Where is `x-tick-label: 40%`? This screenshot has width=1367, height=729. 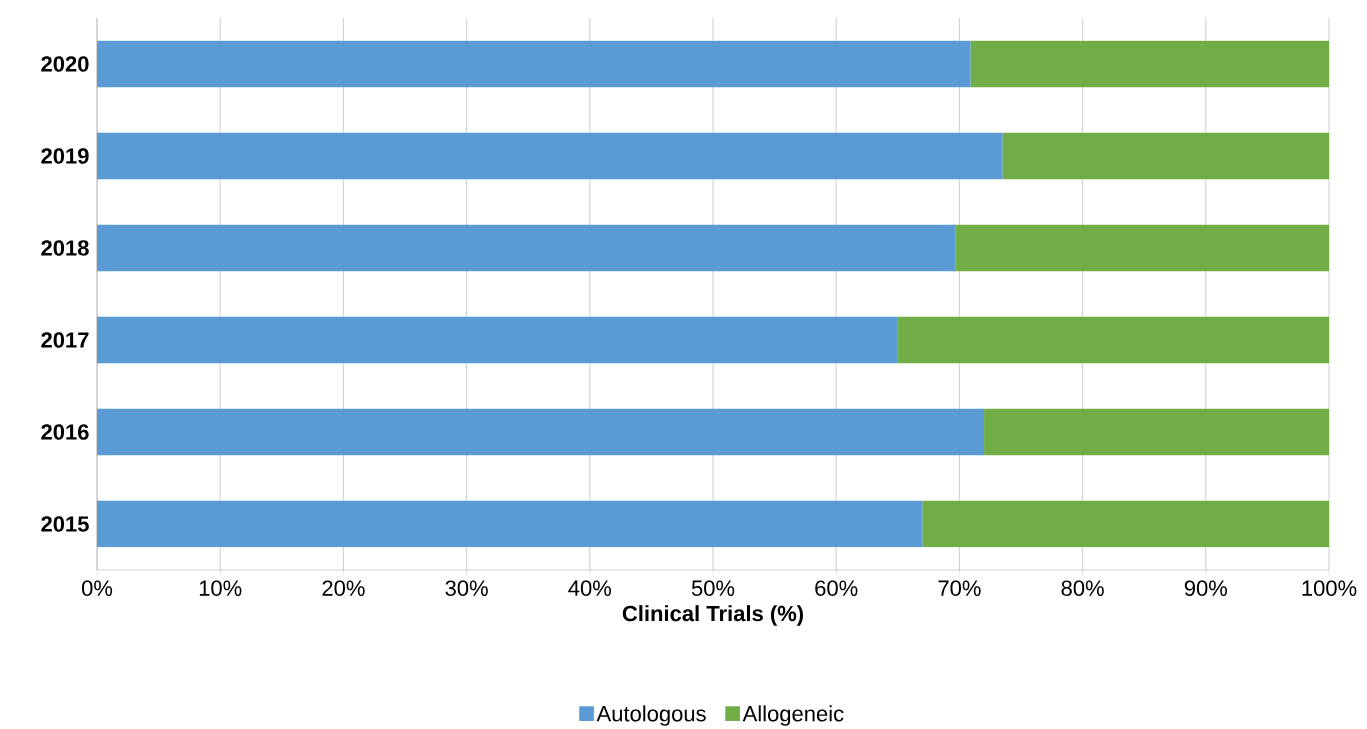
x-tick-label: 40% is located at coordinates (590, 588).